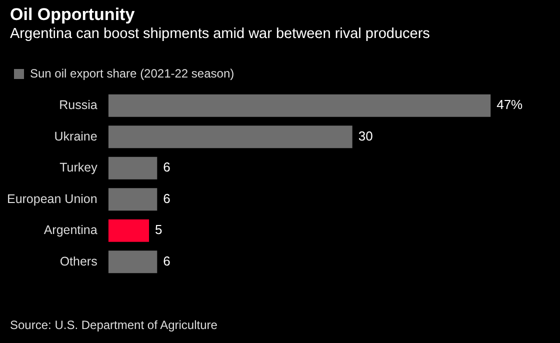 The image size is (560, 343). What do you see at coordinates (158, 230) in the screenshot?
I see `data-label: 5` at bounding box center [158, 230].